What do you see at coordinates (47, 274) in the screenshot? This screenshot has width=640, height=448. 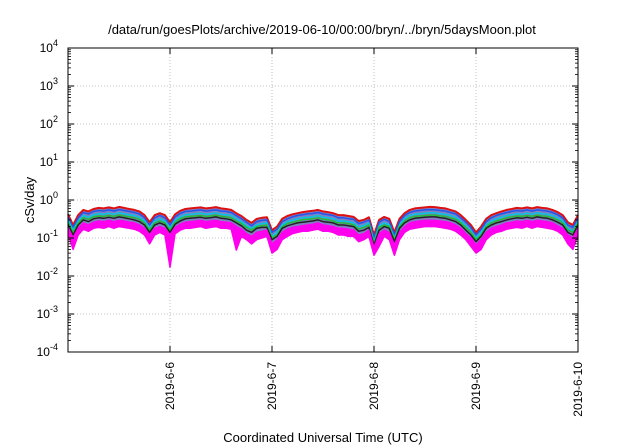 I see `y-tick-label: 10⁻²` at bounding box center [47, 274].